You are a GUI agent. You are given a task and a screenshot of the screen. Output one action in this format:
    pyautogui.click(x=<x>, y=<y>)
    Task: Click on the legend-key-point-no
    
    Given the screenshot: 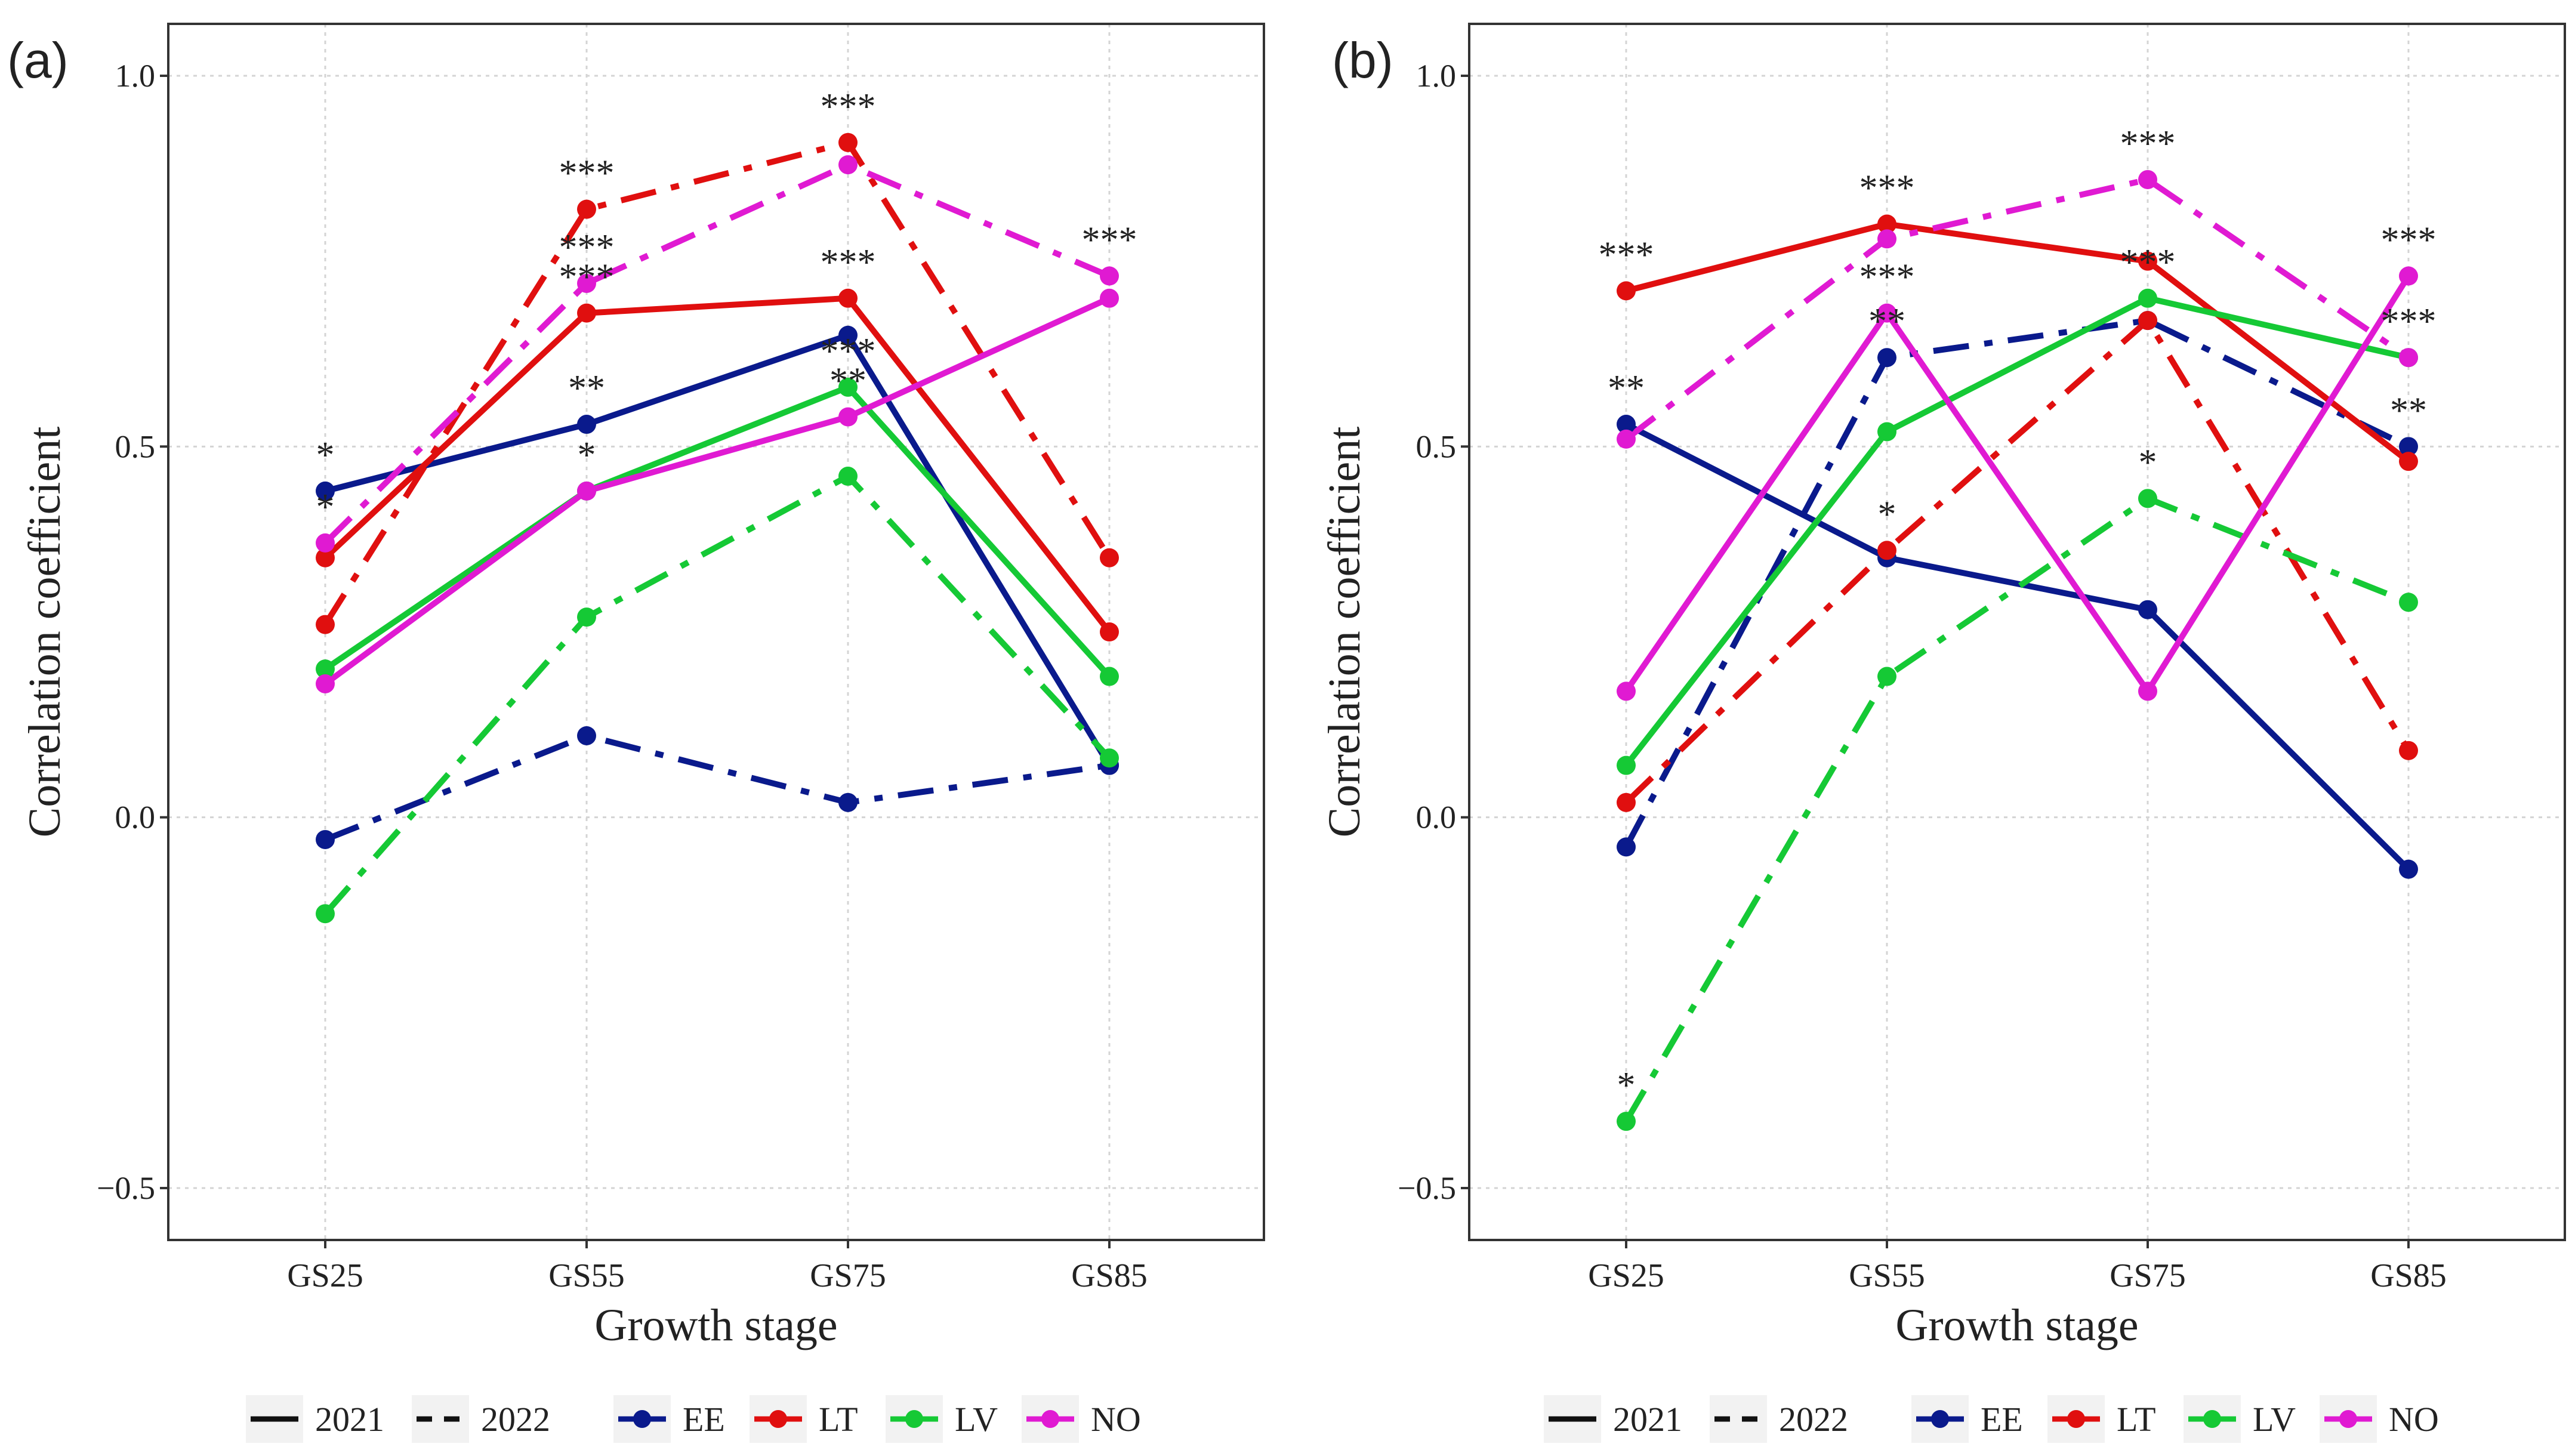 What is the action you would take?
    pyautogui.click(x=2348, y=1419)
    